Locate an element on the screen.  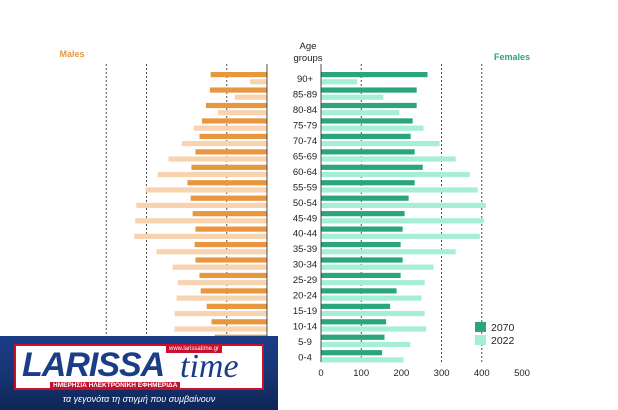
age-group-label: 70-74 is located at coordinates (305, 141).